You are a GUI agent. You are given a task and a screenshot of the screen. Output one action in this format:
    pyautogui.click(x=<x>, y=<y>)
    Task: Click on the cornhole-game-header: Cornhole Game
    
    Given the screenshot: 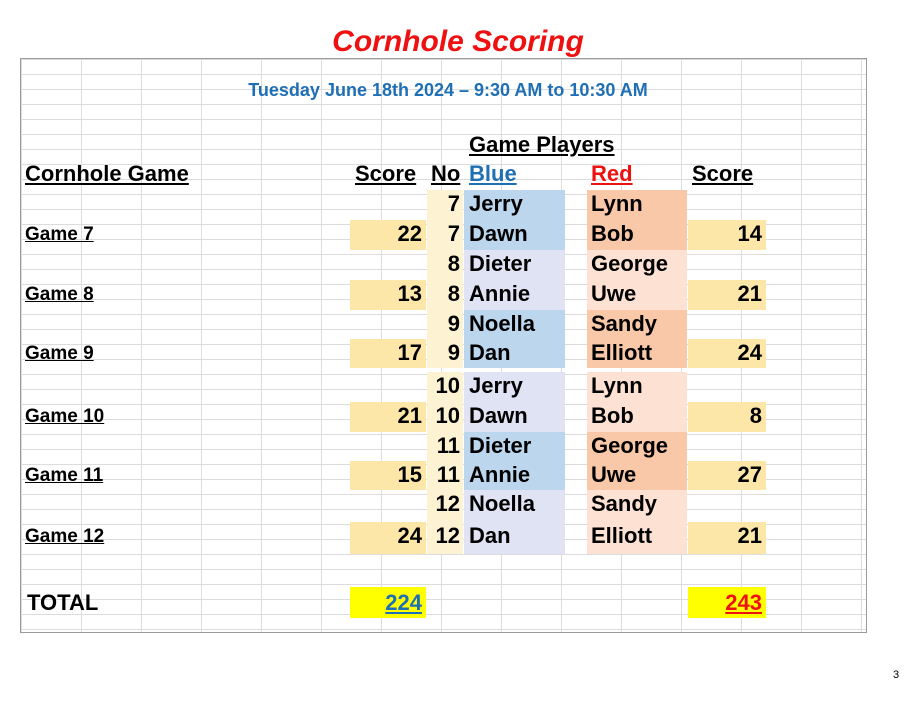 What is the action you would take?
    pyautogui.click(x=107, y=173)
    